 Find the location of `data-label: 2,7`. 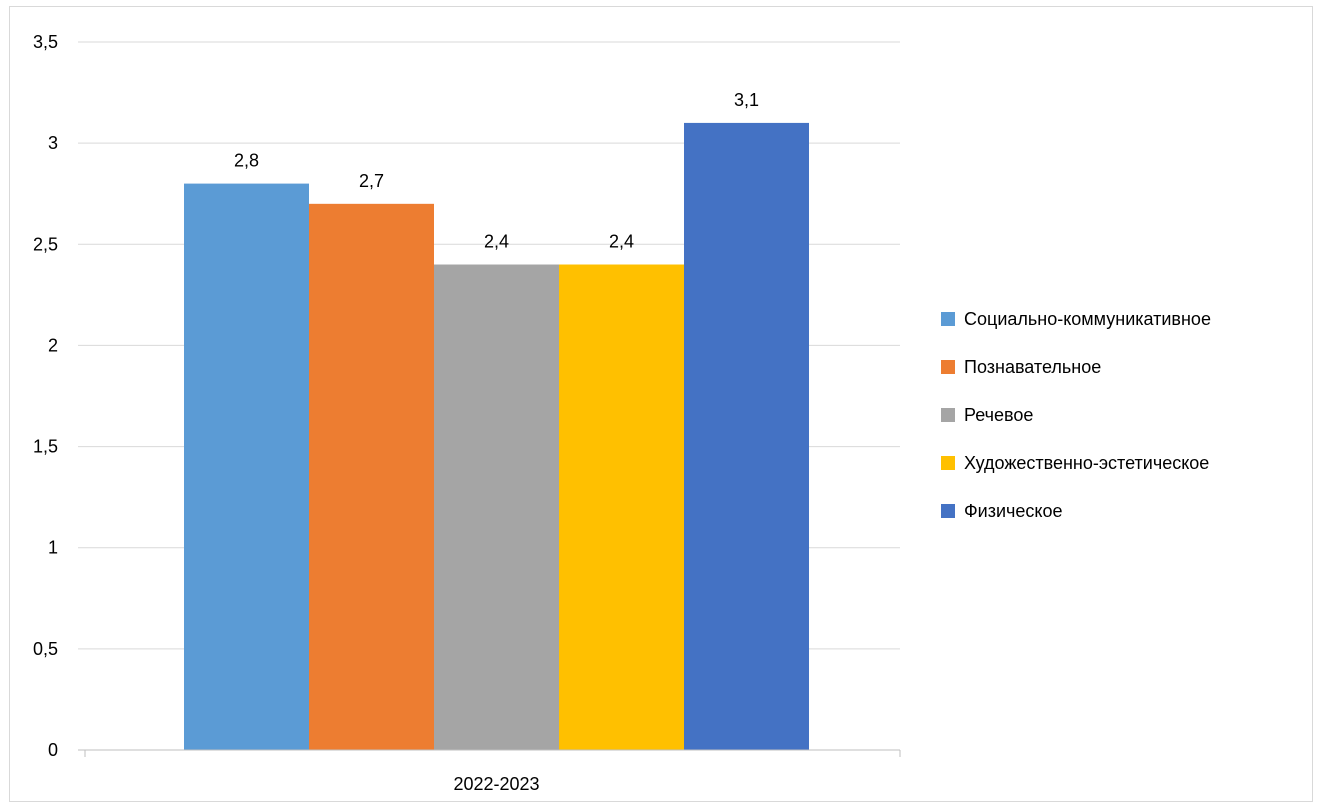

data-label: 2,7 is located at coordinates (371, 181).